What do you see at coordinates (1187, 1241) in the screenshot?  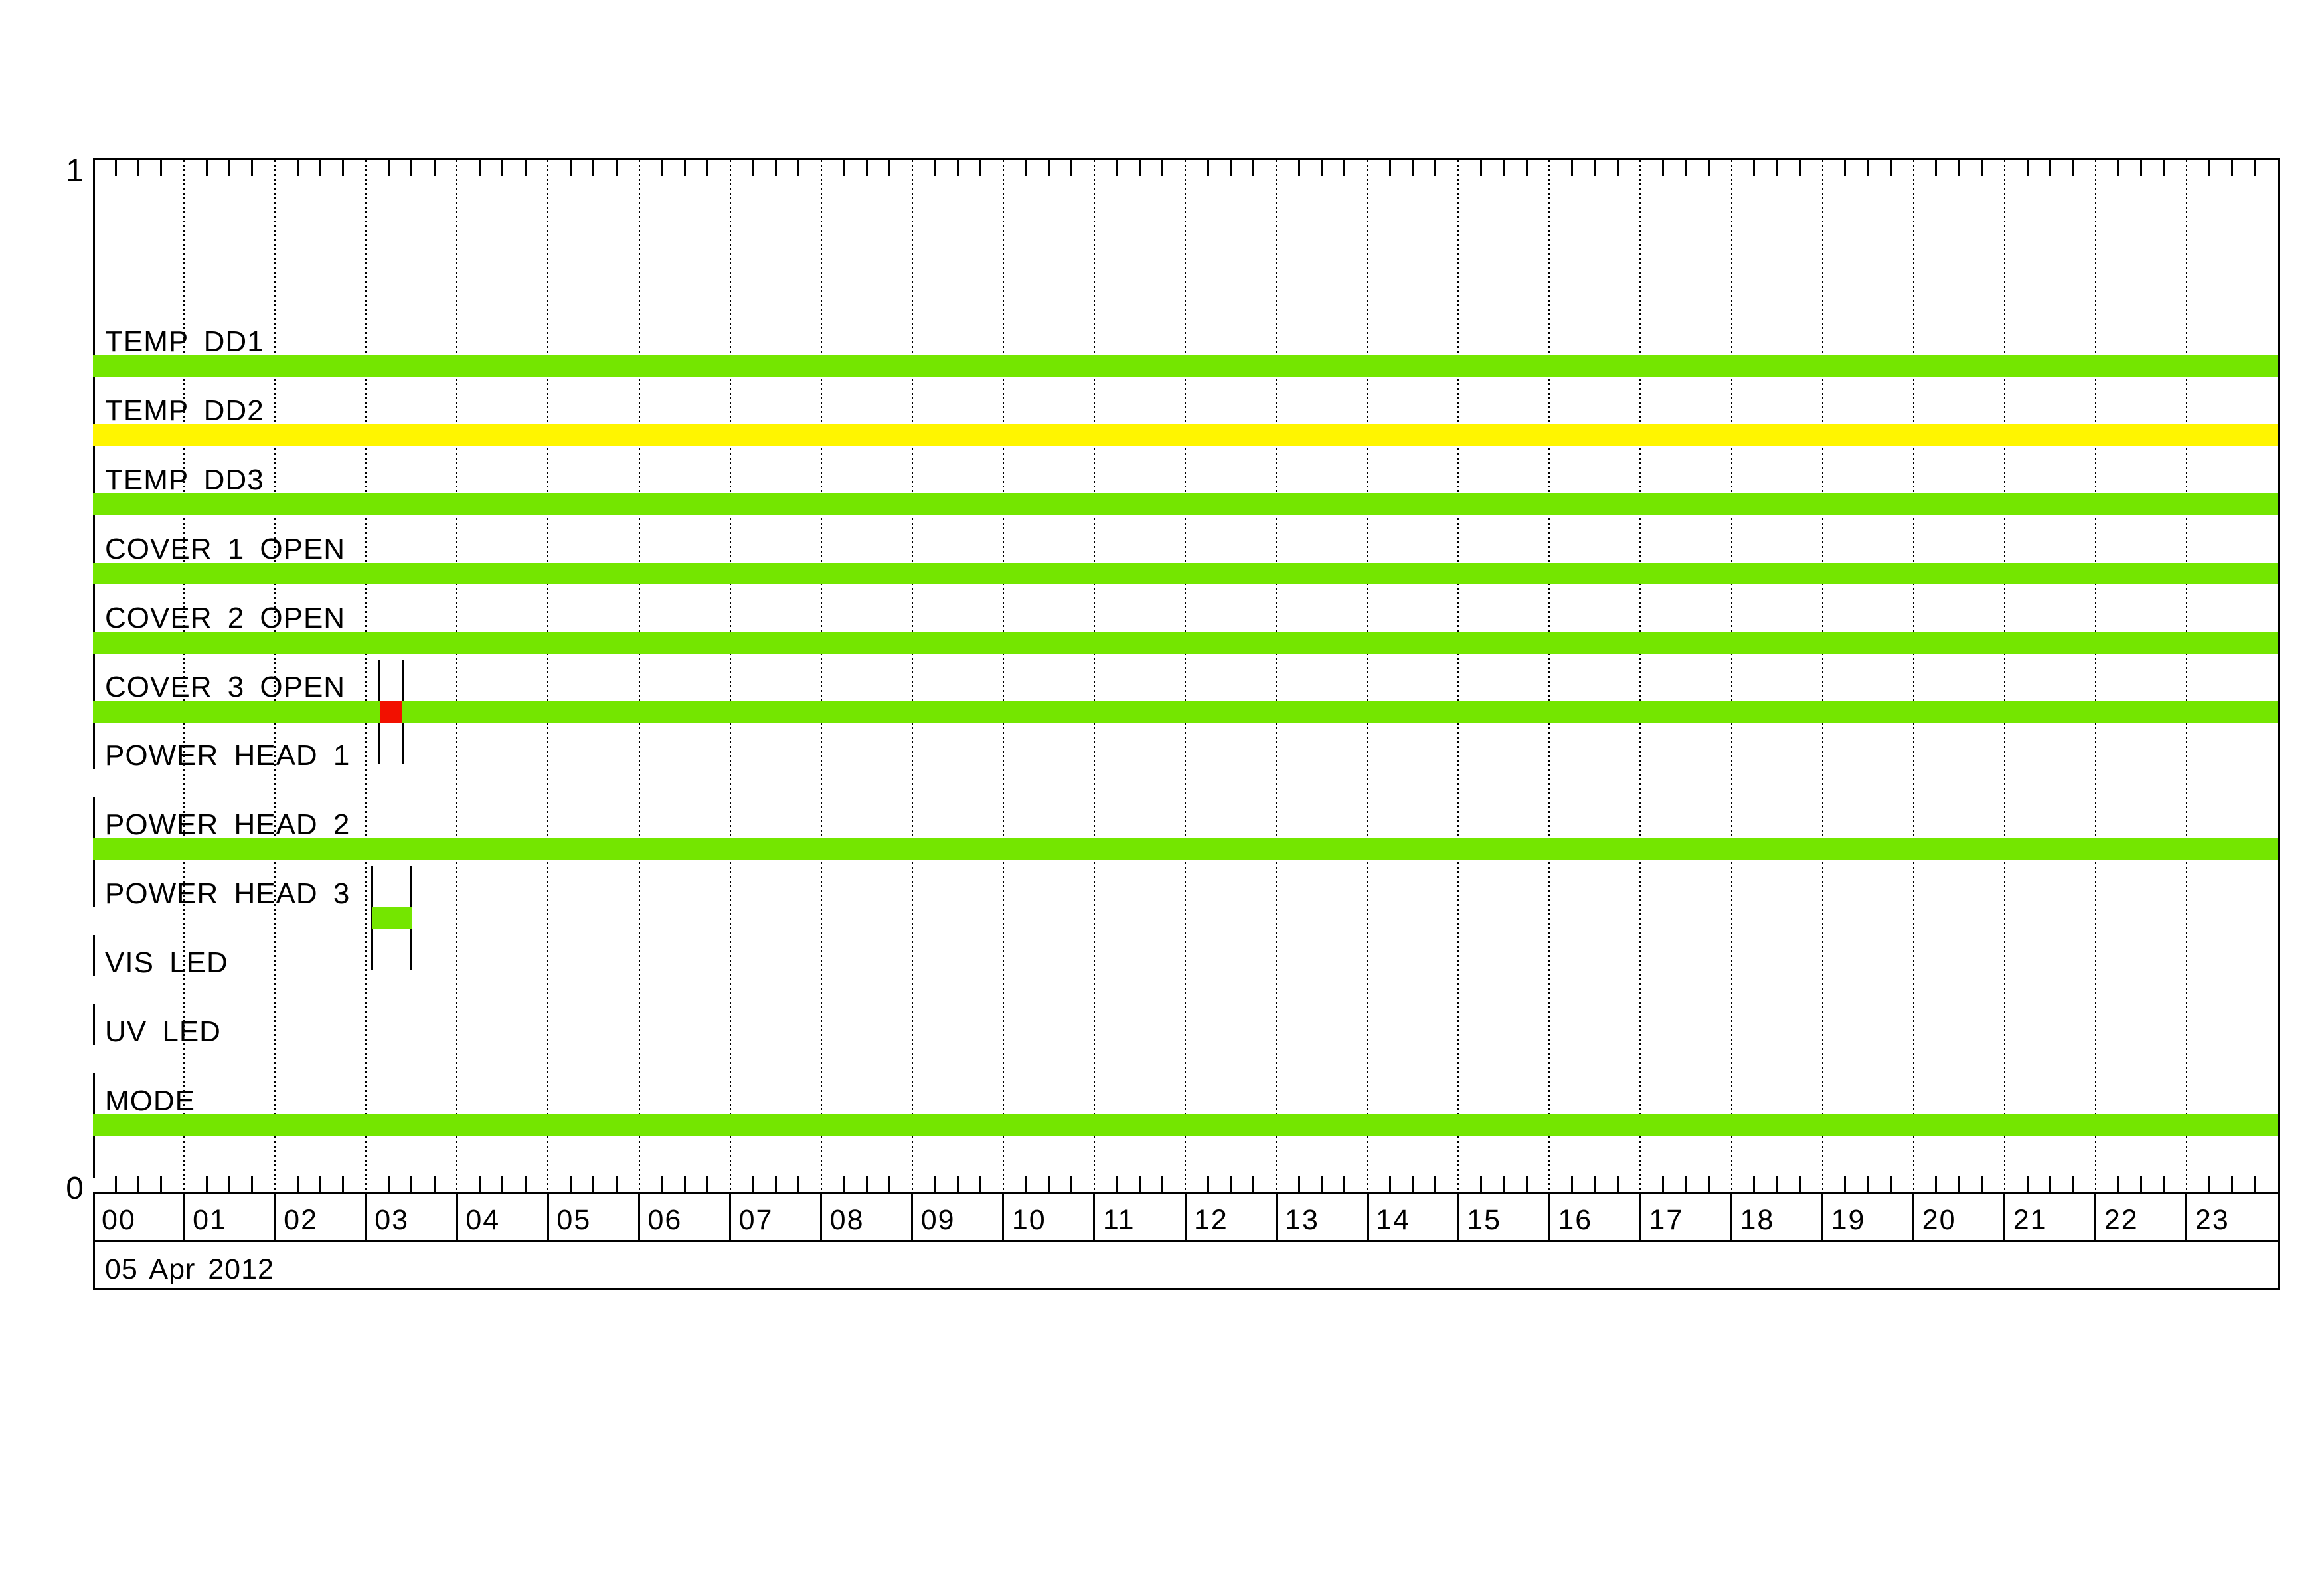 I see `hour-band-bottom-line` at bounding box center [1187, 1241].